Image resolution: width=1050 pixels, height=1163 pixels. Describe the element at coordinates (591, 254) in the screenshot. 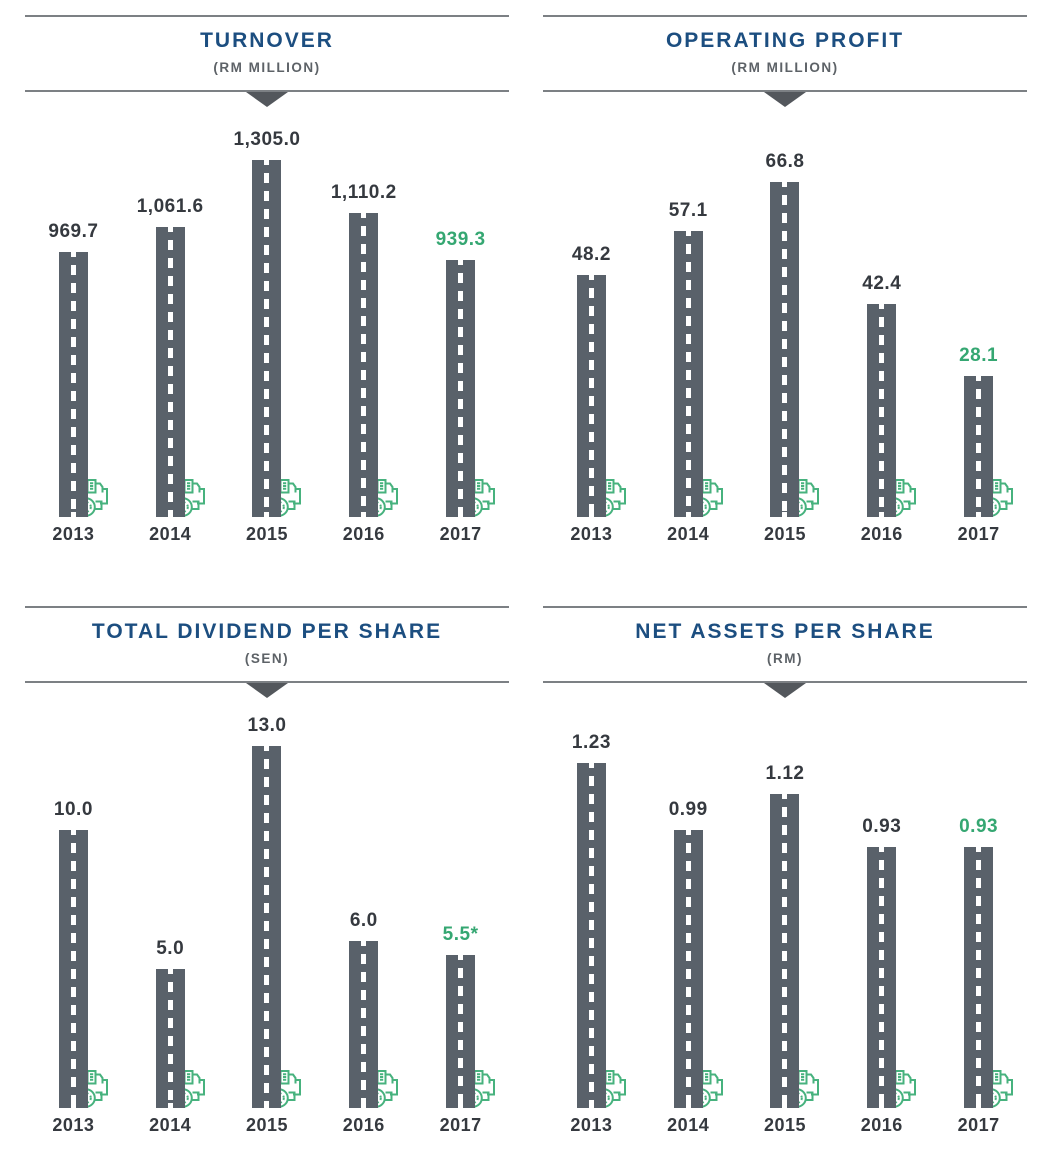

I see `value-label: 48.2` at that location.